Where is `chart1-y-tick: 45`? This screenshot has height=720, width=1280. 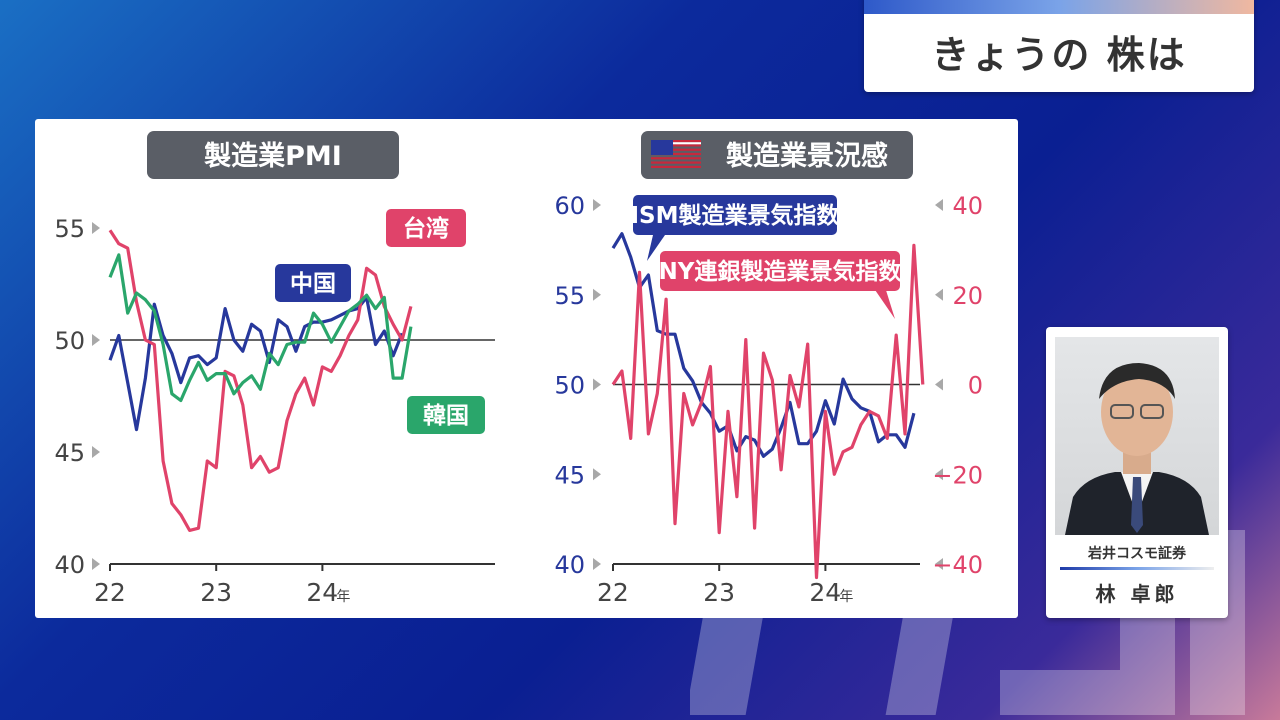
chart1-y-tick: 45 is located at coordinates (69, 453).